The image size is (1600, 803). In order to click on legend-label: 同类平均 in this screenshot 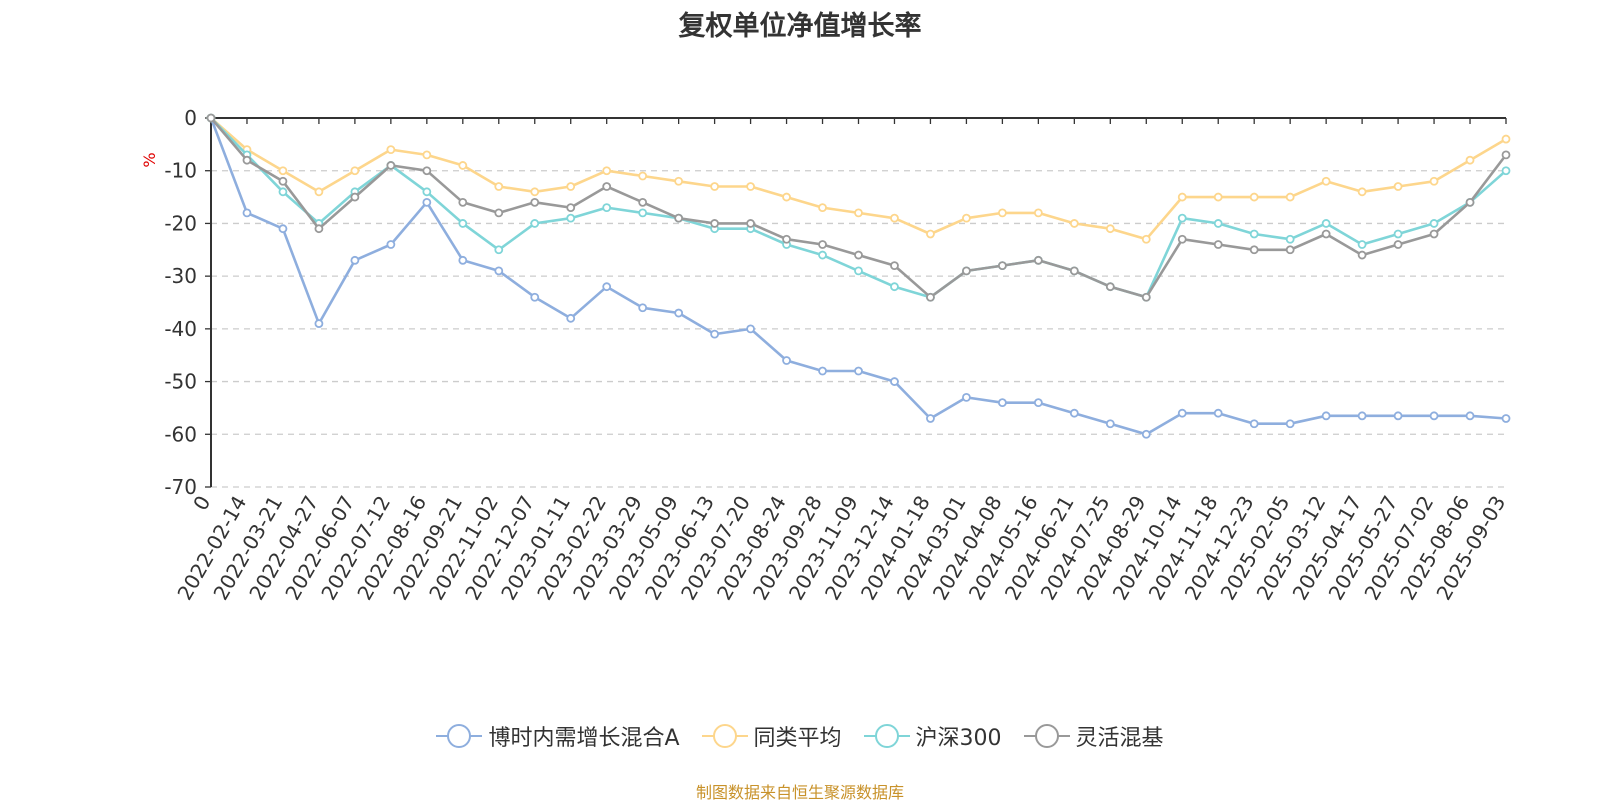, I will do `click(797, 738)`.